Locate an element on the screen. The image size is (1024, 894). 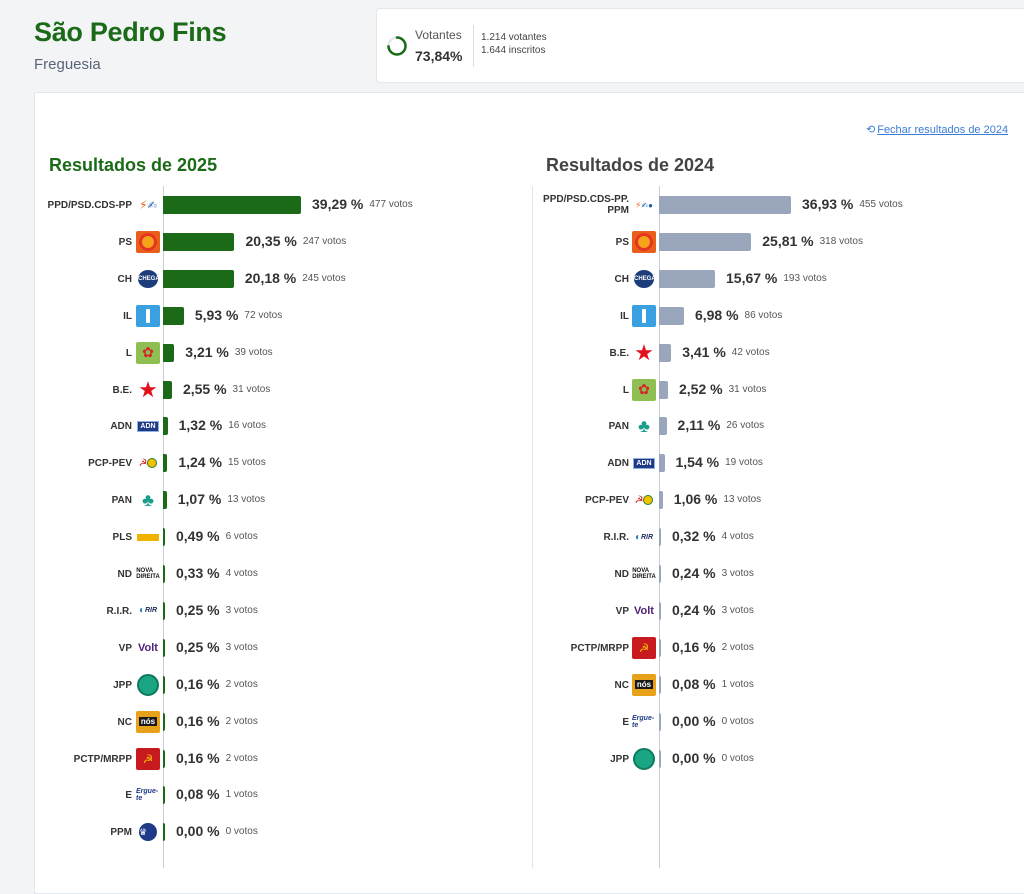
party-label: ND is located at coordinates (621, 574).